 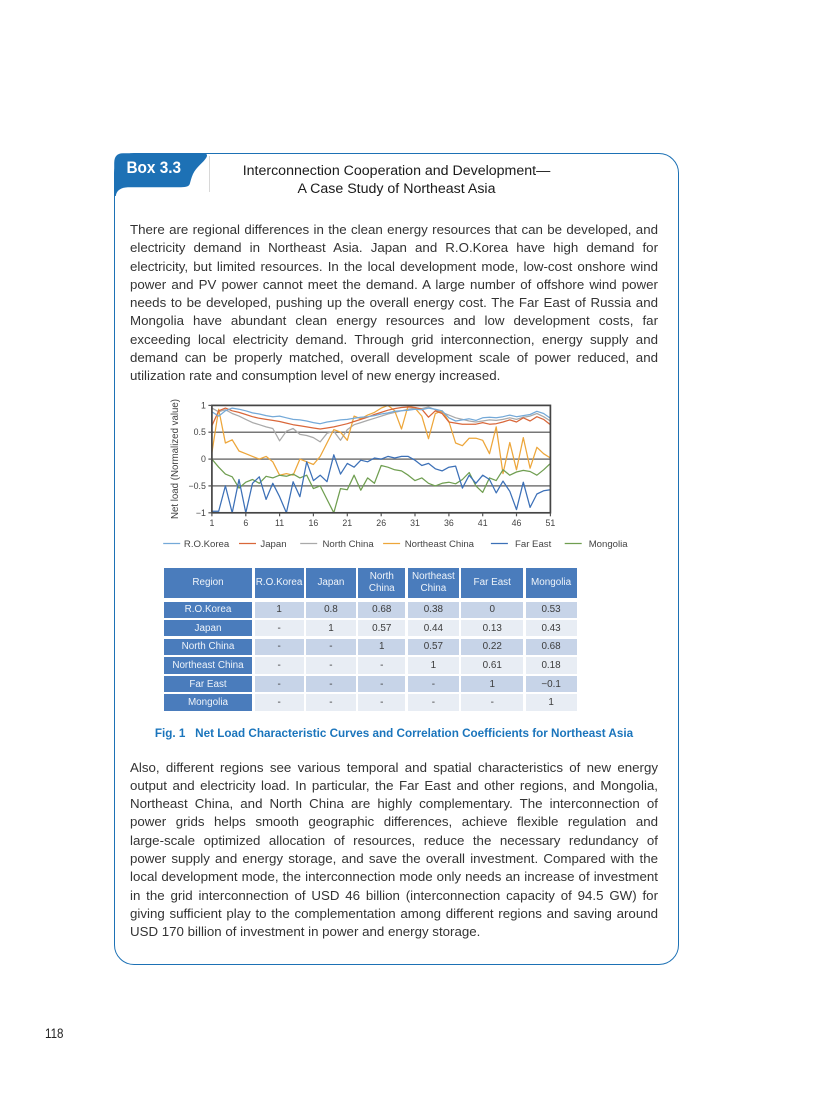 What do you see at coordinates (197, 486) in the screenshot?
I see `svg-text: −0.5` at bounding box center [197, 486].